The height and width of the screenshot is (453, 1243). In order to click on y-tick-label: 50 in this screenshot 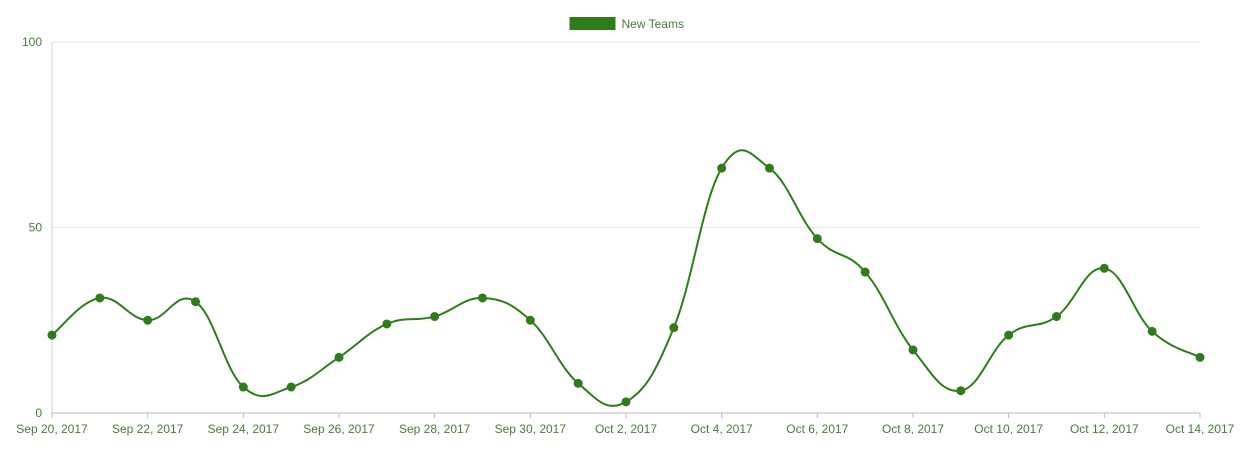, I will do `click(36, 228)`.